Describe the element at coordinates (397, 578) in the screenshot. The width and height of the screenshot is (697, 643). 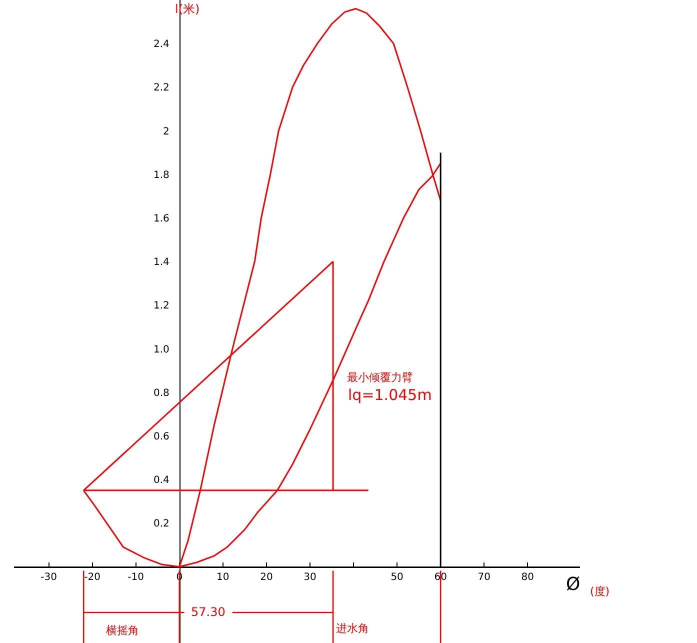
I see `x-tick-label: 50` at that location.